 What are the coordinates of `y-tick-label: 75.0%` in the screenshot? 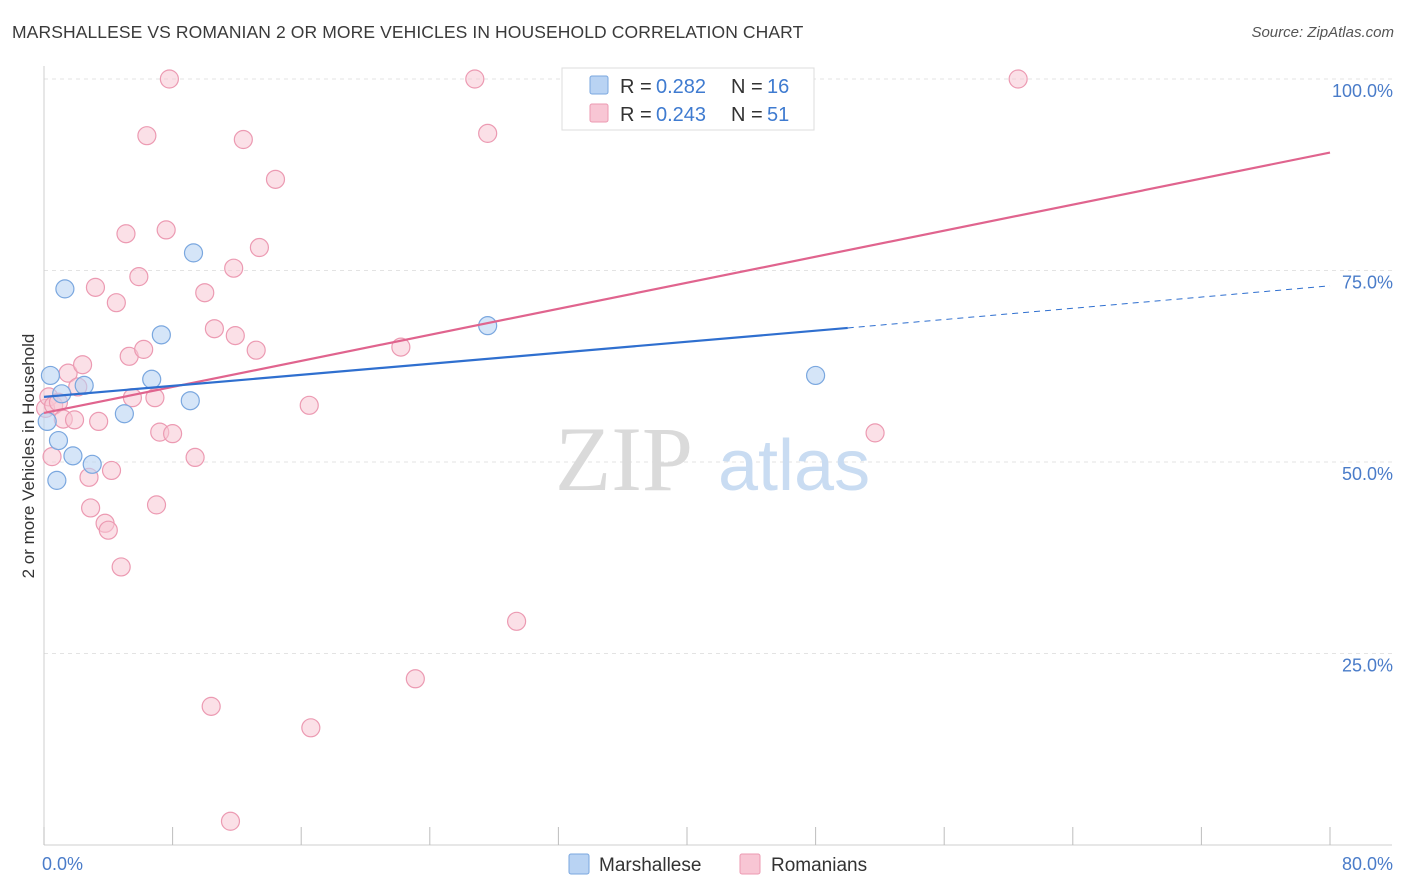 It's located at (1367, 283).